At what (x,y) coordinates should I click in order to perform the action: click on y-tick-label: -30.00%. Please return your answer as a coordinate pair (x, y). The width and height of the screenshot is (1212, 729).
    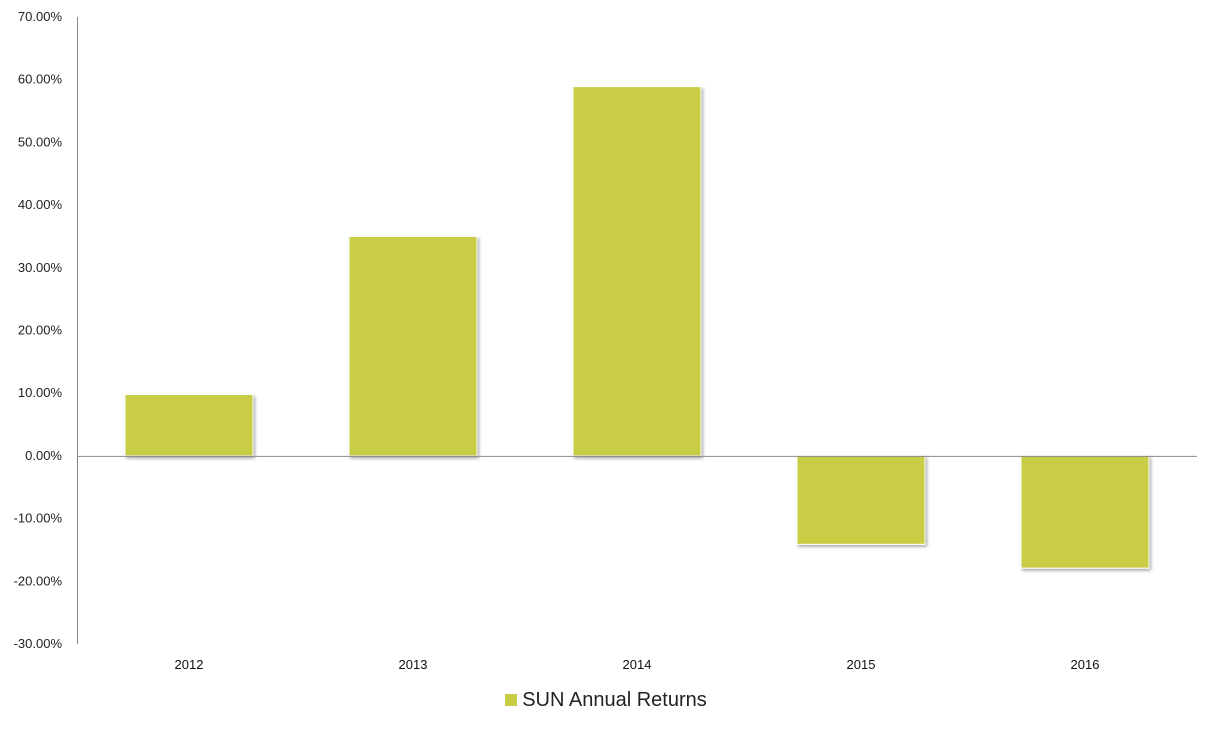
    Looking at the image, I should click on (38, 643).